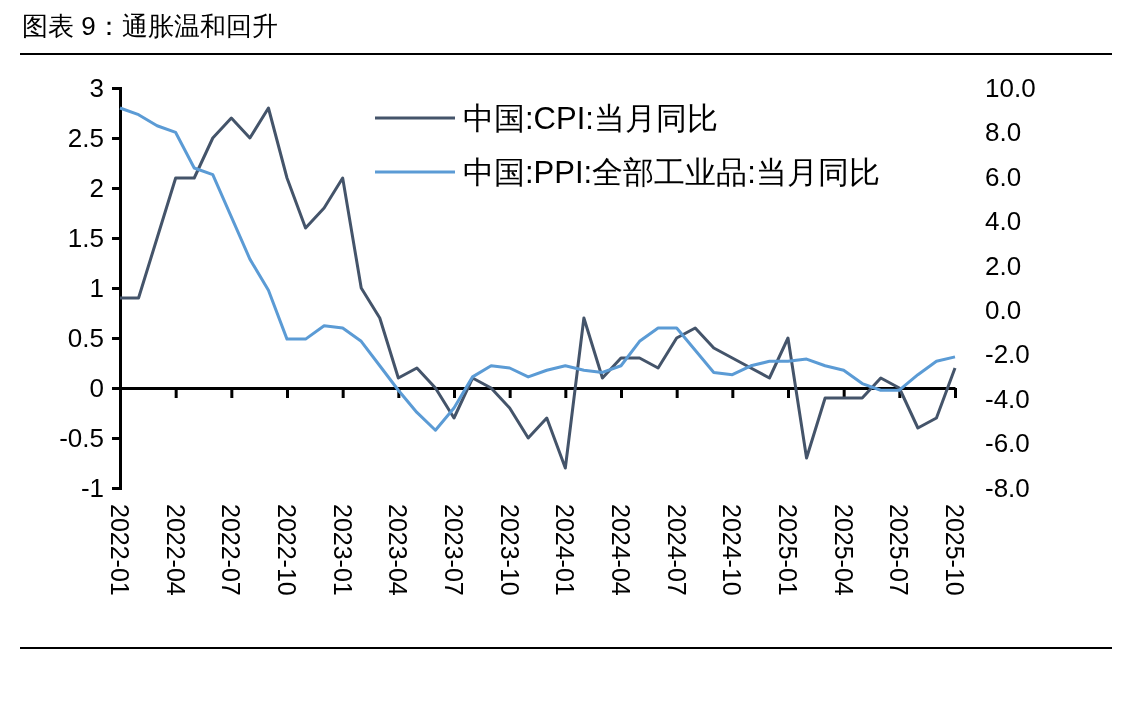 The height and width of the screenshot is (710, 1134). What do you see at coordinates (676, 550) in the screenshot?
I see `x-tick-label: 2024-07` at bounding box center [676, 550].